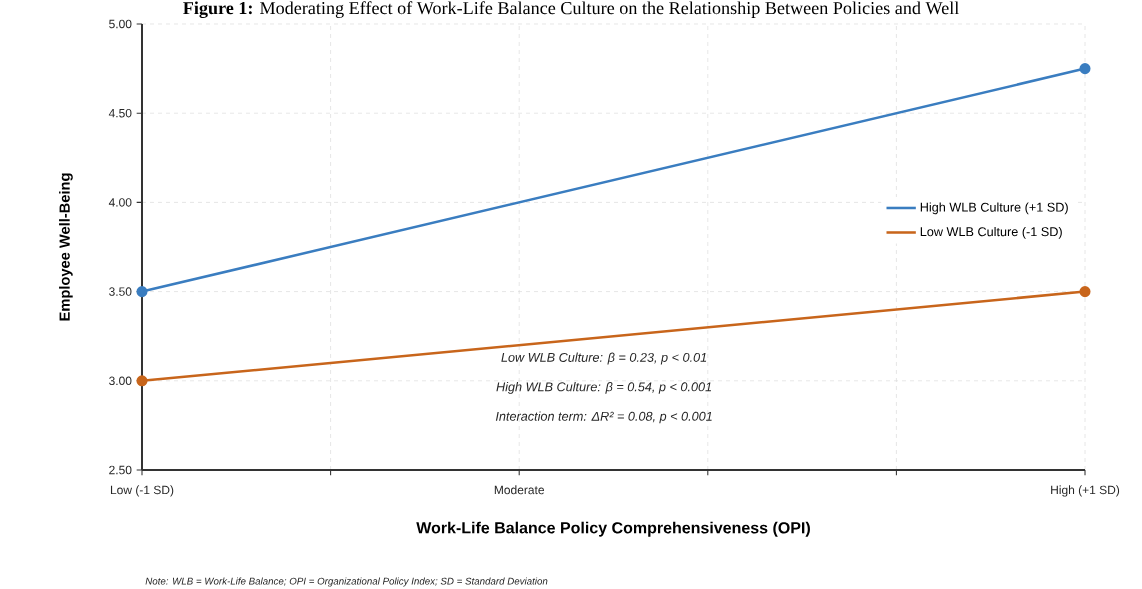 This screenshot has width=1142, height=589. What do you see at coordinates (991, 232) in the screenshot?
I see `legend-label: Low WLB Culture (-1 SD)` at bounding box center [991, 232].